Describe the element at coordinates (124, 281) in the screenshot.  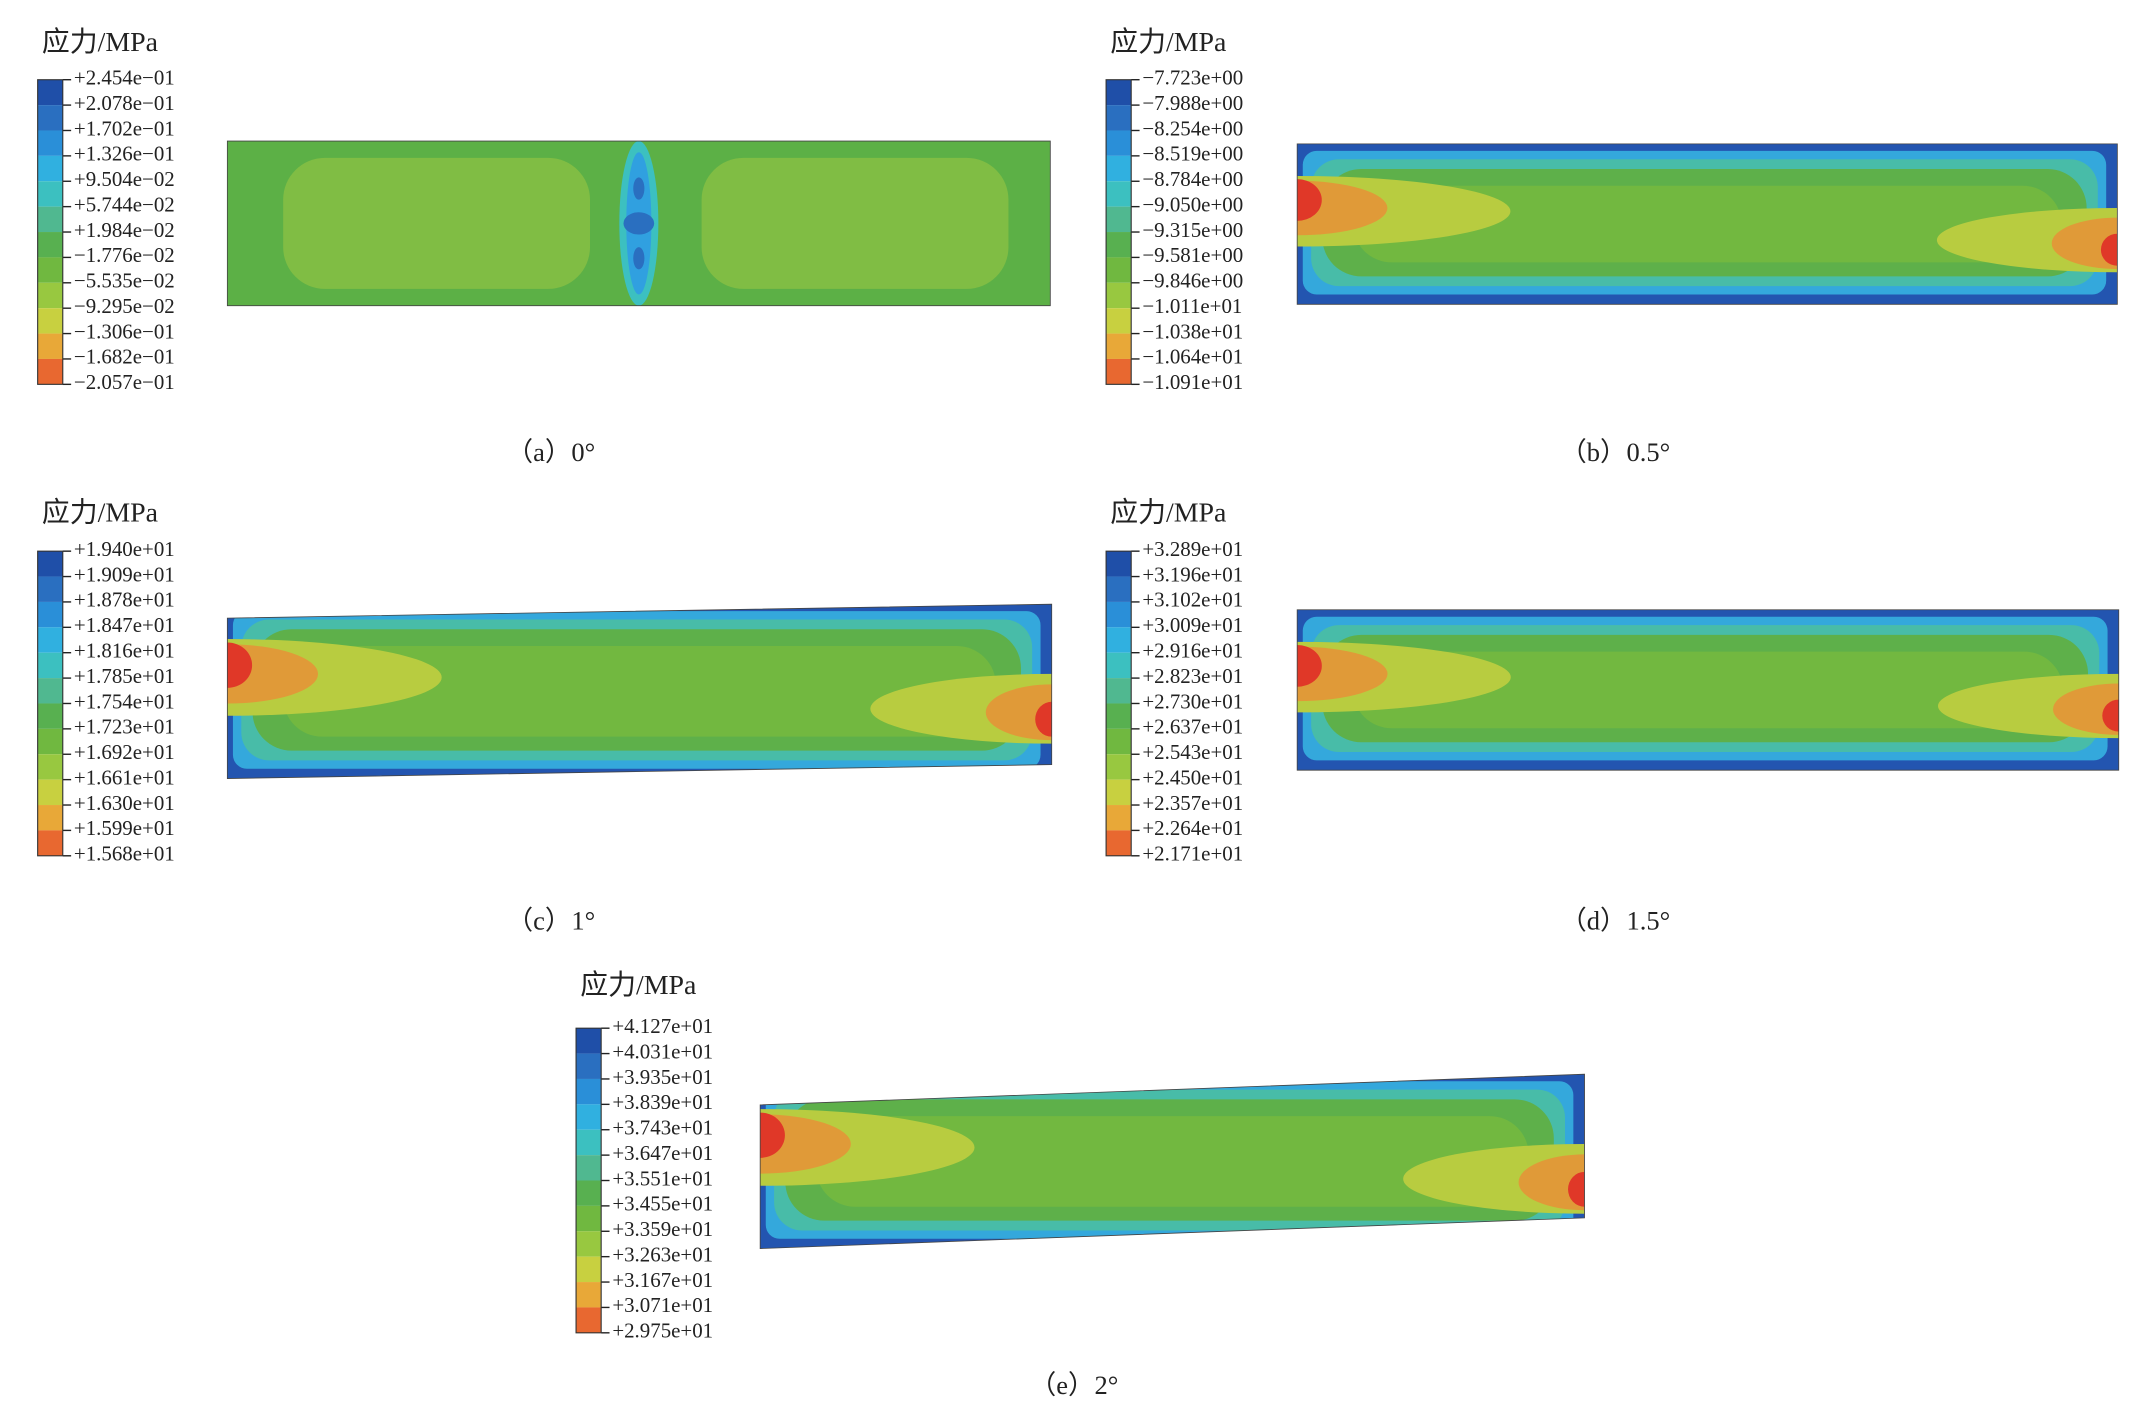
I see `legend-label: −5.535e−02` at that location.